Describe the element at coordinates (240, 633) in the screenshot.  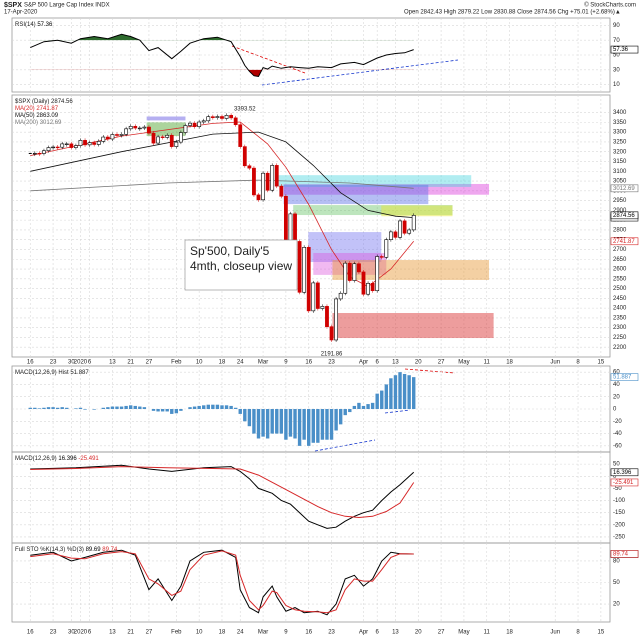
I see `x-tick-label: 24` at that location.